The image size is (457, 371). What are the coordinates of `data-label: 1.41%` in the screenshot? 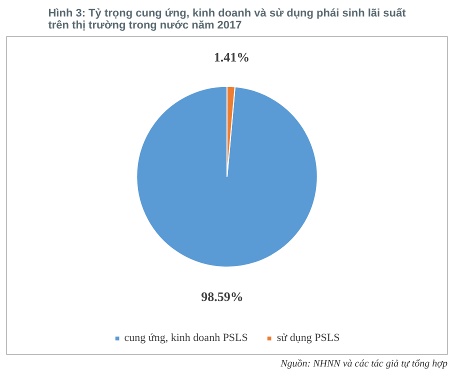 It's located at (232, 56).